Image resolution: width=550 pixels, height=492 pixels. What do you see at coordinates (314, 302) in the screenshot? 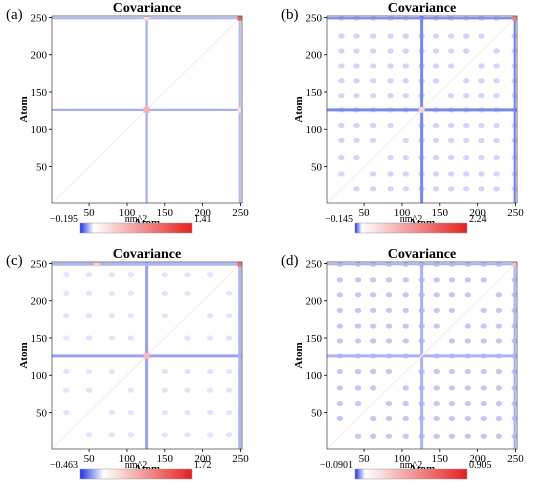
I see `y-tick-label: 200` at bounding box center [314, 302].